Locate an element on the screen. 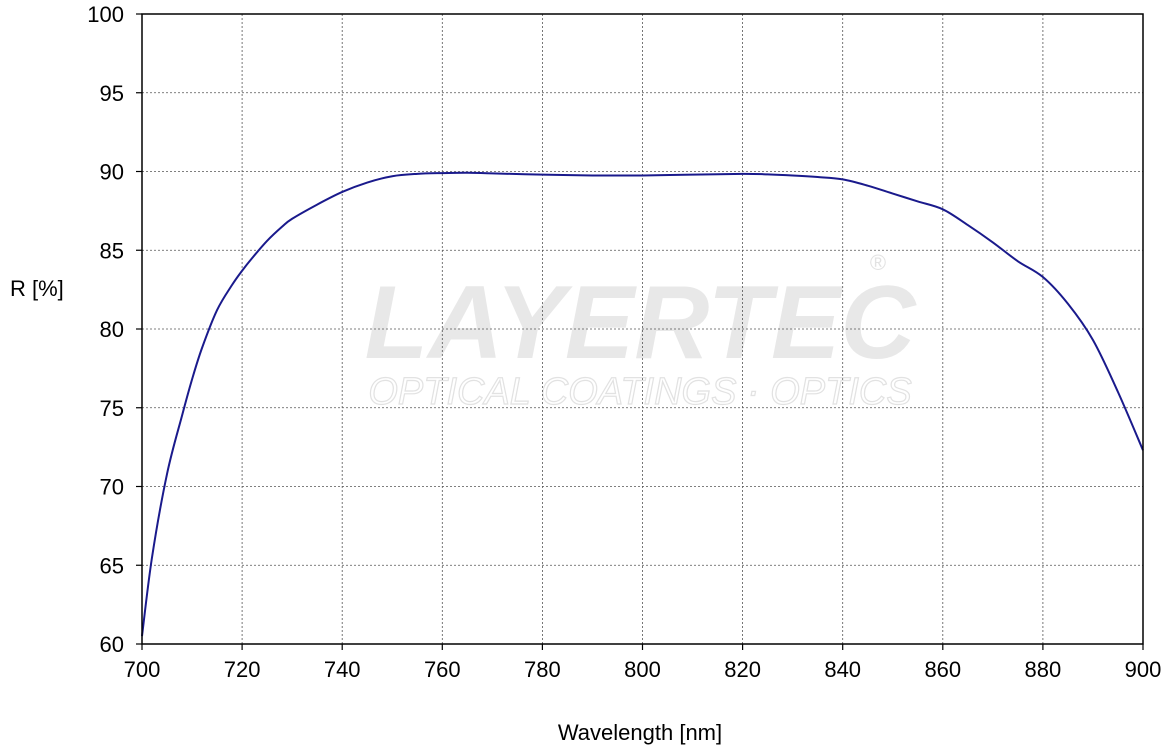  x-tick-label: 700 is located at coordinates (142, 669).